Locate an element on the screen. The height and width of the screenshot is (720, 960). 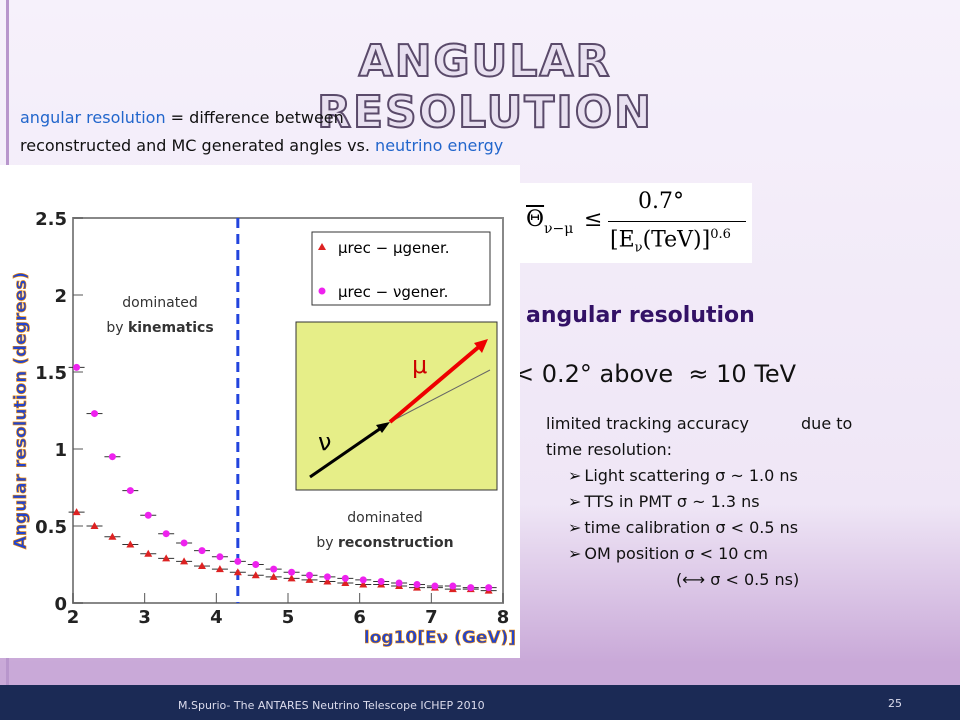
approx: ≈ 10 TeV is located at coordinates (742, 374).